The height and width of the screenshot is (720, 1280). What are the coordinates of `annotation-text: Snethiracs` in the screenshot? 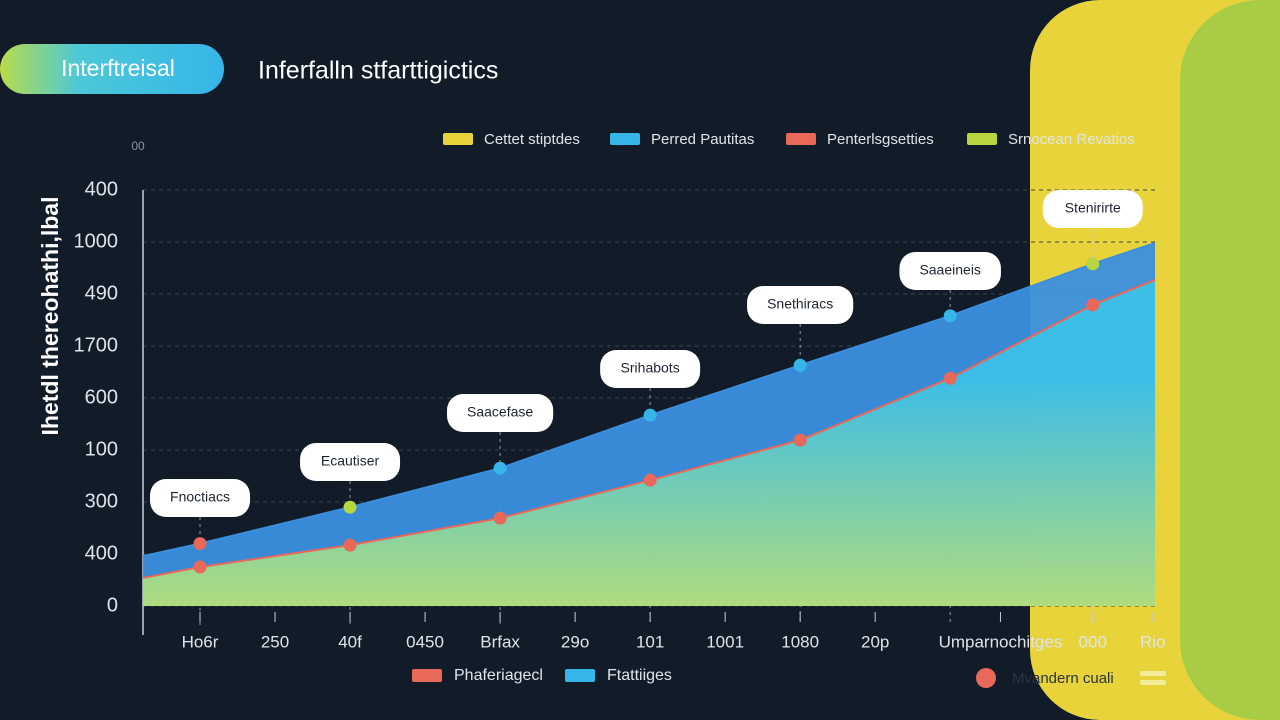 It's located at (800, 304).